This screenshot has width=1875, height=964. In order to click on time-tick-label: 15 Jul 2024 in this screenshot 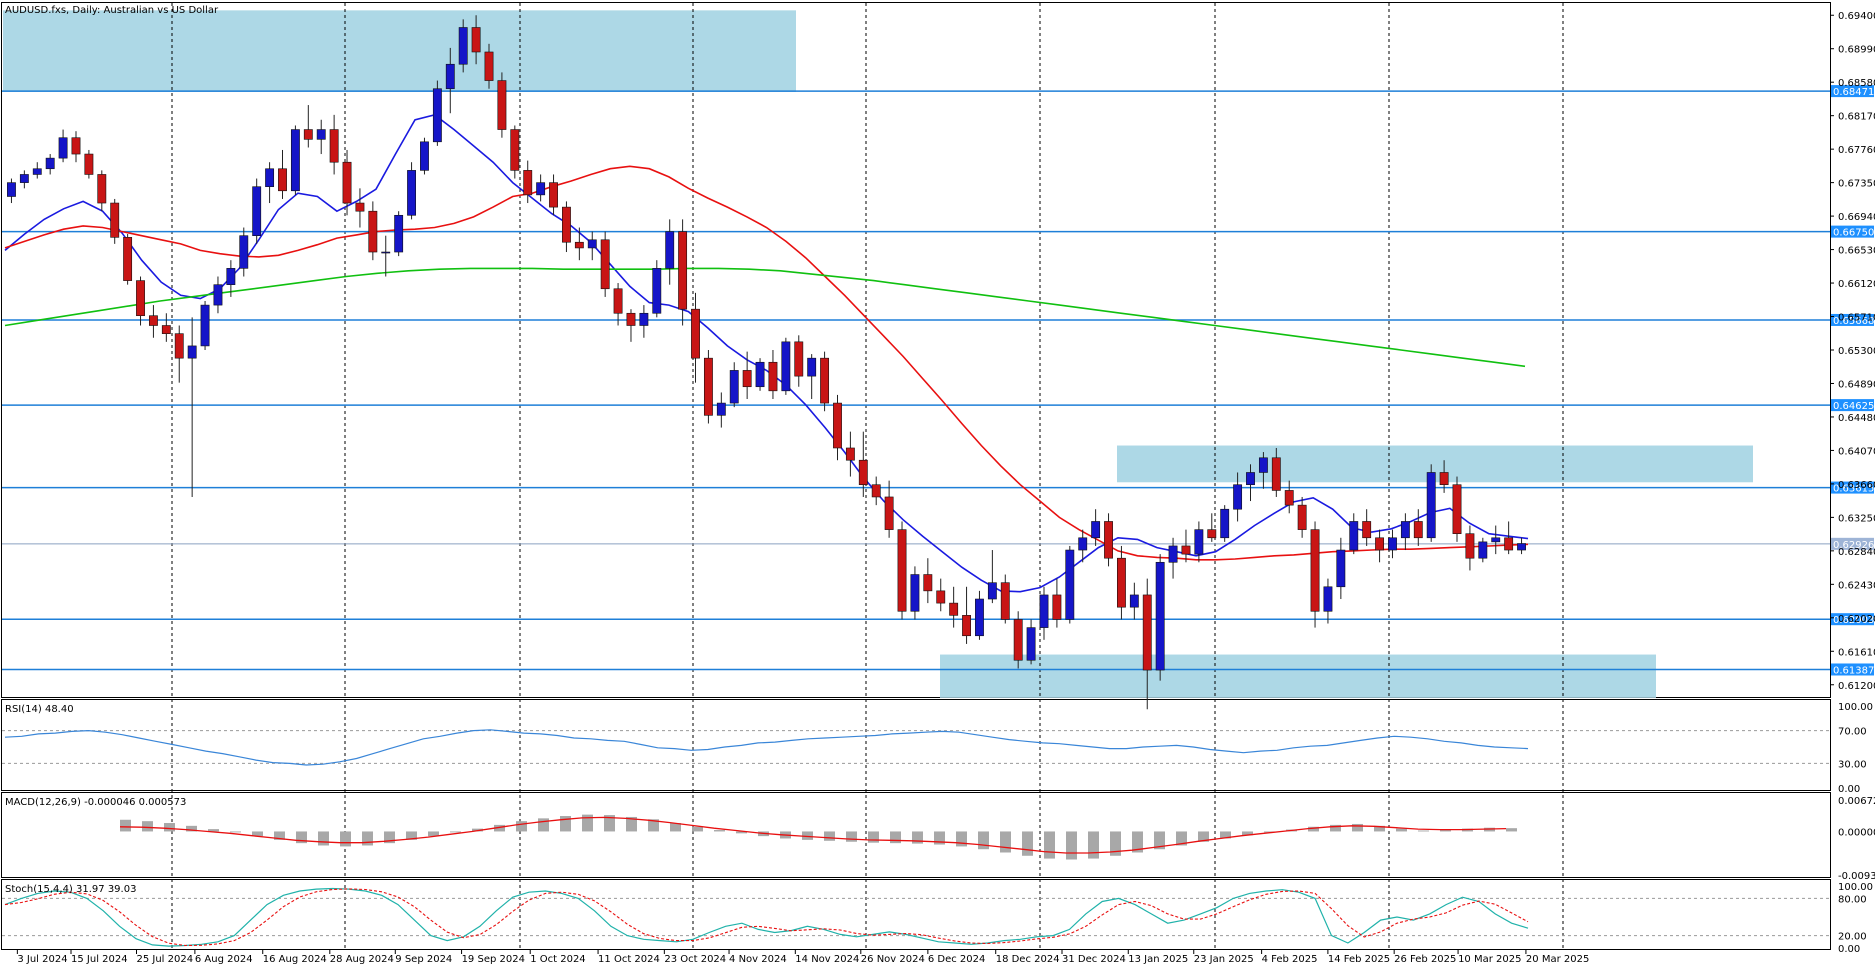, I will do `click(99, 959)`.